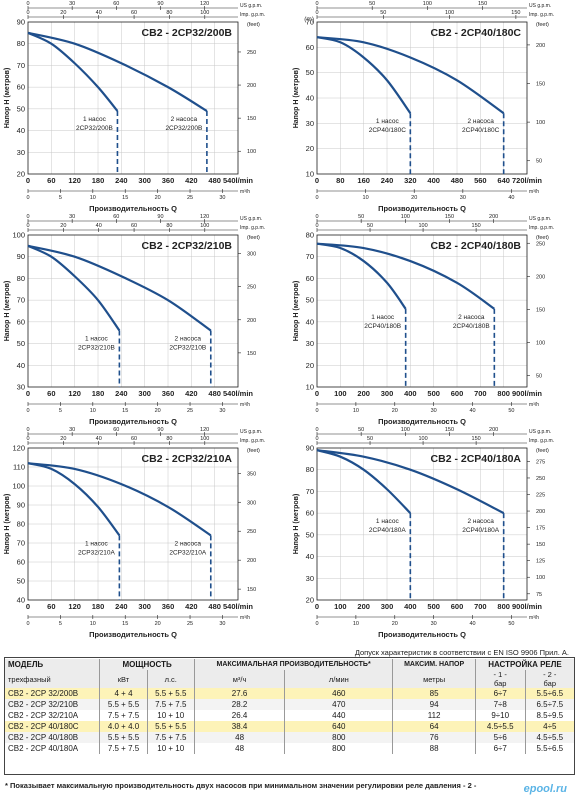  Describe the element at coordinates (296, 98) in the screenshot. I see `y-axis-label: Напор H (метров)` at that location.